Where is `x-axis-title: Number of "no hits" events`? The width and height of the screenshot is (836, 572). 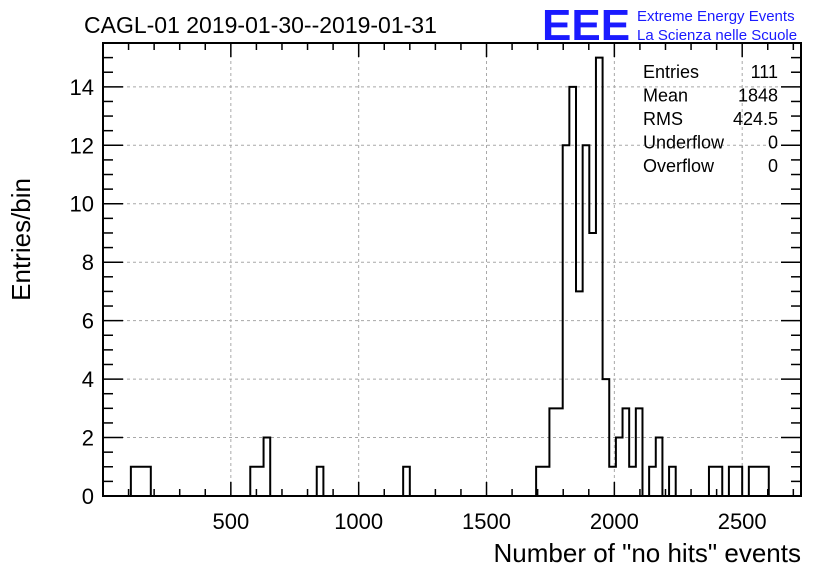 x-axis-title: Number of "no hits" events is located at coordinates (648, 553).